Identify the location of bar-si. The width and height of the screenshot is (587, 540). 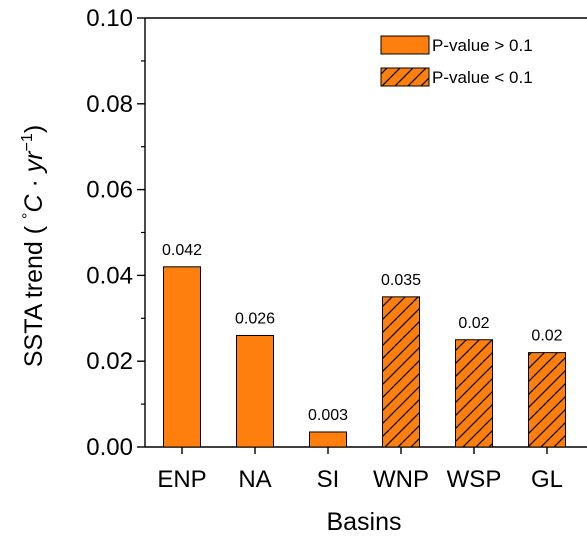
(328, 439).